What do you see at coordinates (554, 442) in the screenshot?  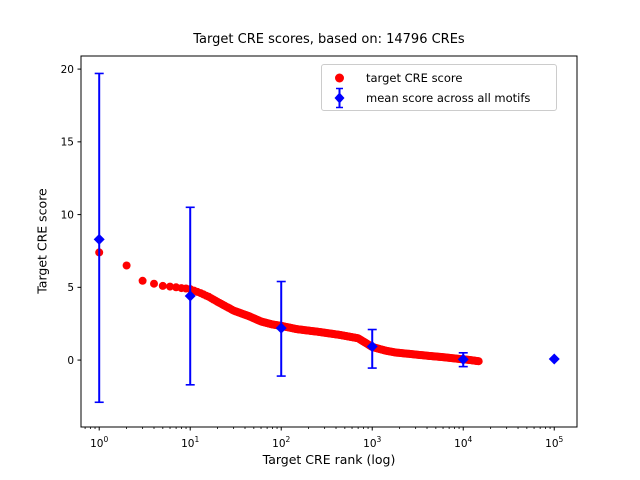 I see `x-tick-label: 10⁵` at bounding box center [554, 442].